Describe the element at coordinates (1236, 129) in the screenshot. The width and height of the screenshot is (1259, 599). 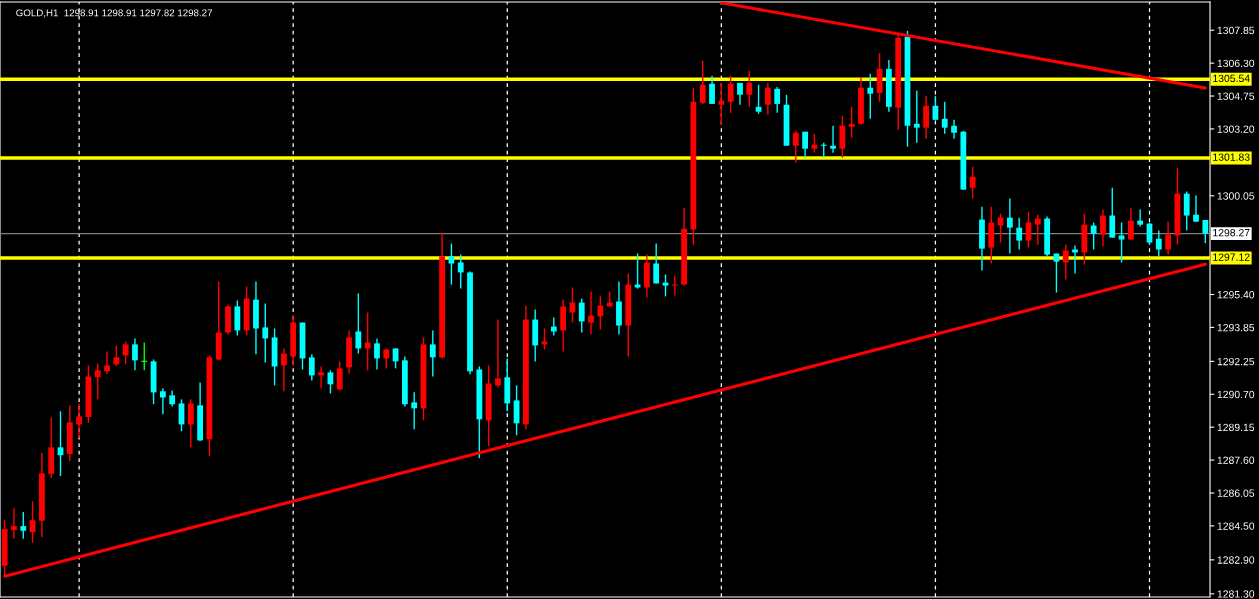
I see `y-tick-label: 1303.20` at that location.